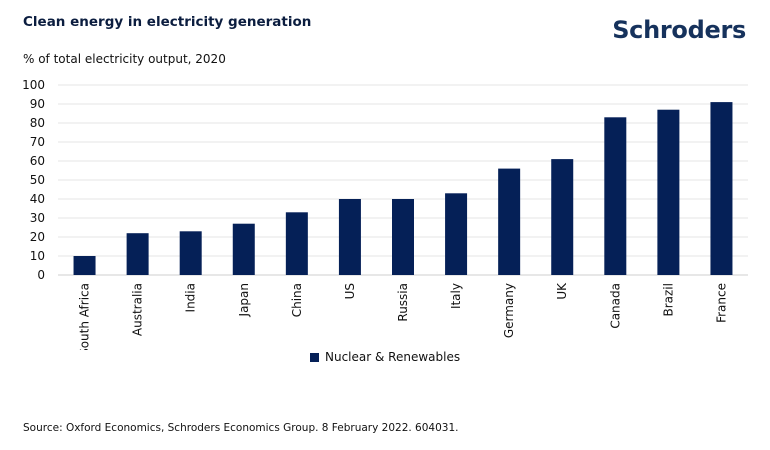  I want to click on y-tick-label: 70, so click(37, 142).